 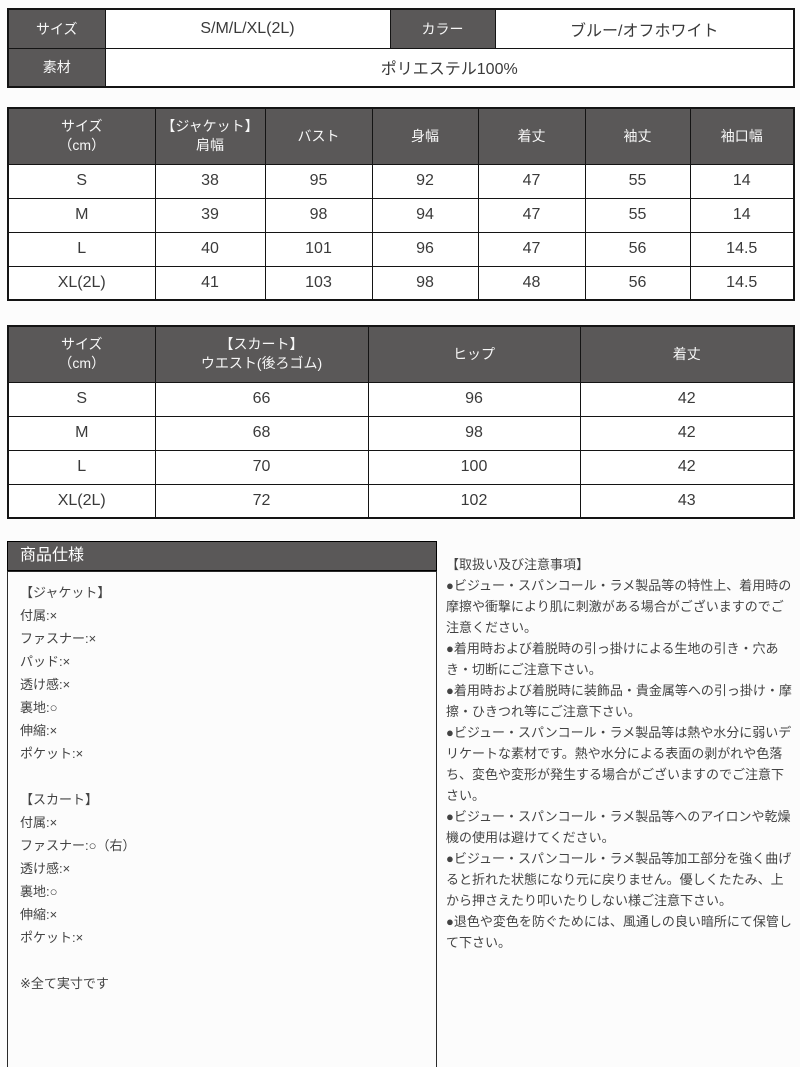 I want to click on skirt-waist-label: ウエスト(後ろゴム), so click(x=261, y=363).